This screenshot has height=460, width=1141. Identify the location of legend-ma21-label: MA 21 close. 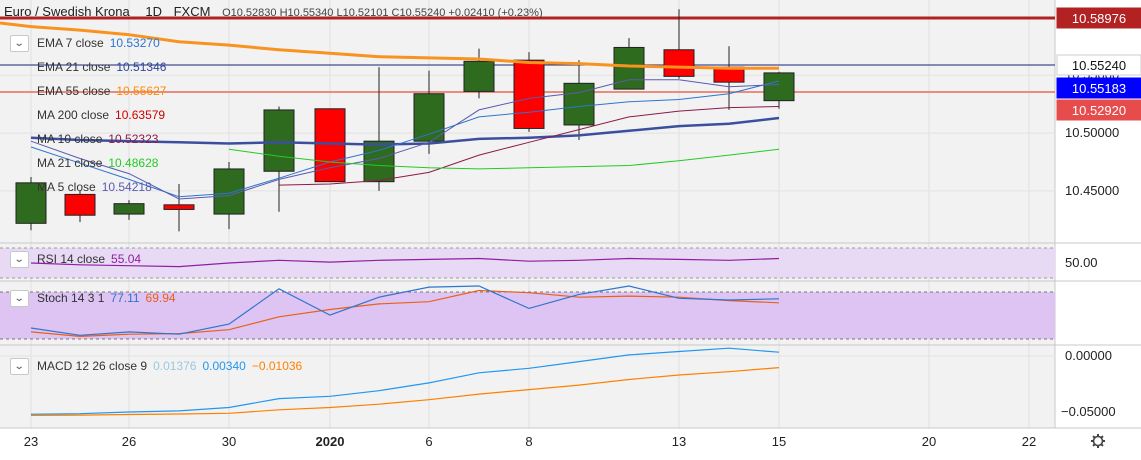
(70, 163).